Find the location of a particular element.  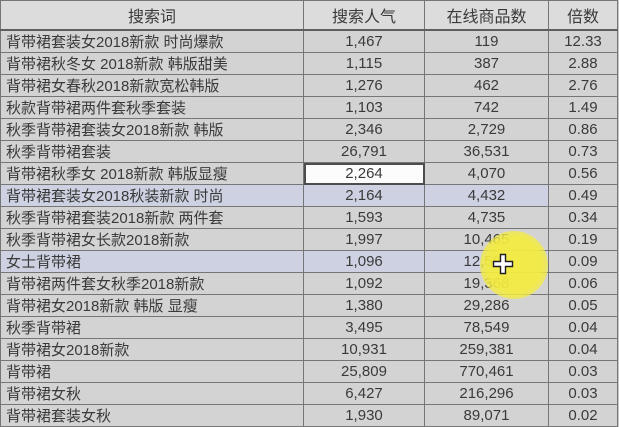

popularity-cell: 1,380 is located at coordinates (364, 305).